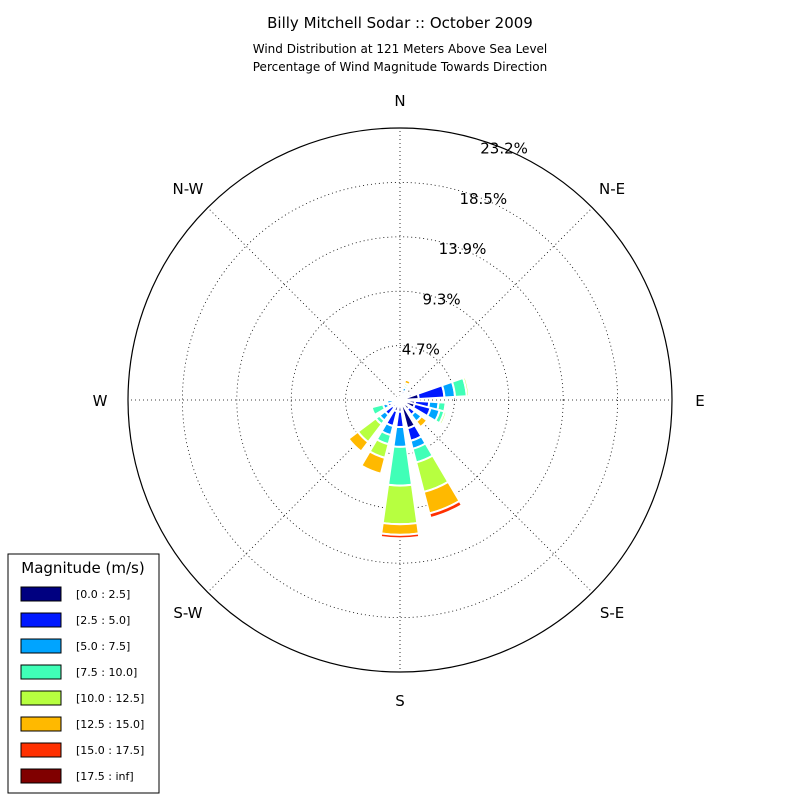 This screenshot has width=800, height=800. Describe the element at coordinates (612, 613) in the screenshot. I see `direction-label: S-E` at that location.